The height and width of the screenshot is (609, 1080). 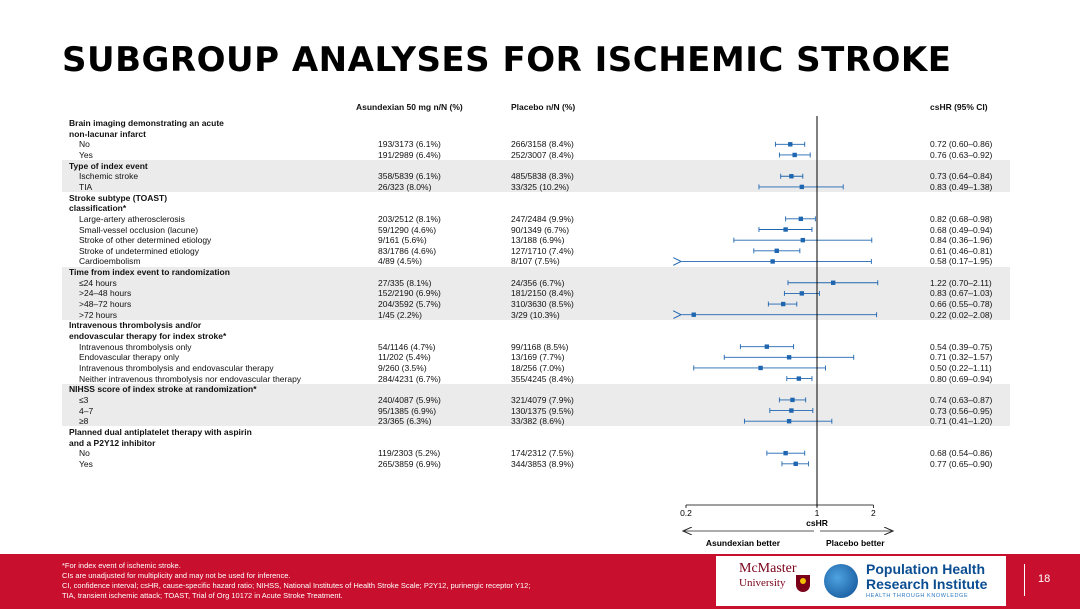 I want to click on asundexian-count: 9/260 (3.5%), so click(x=402, y=367).